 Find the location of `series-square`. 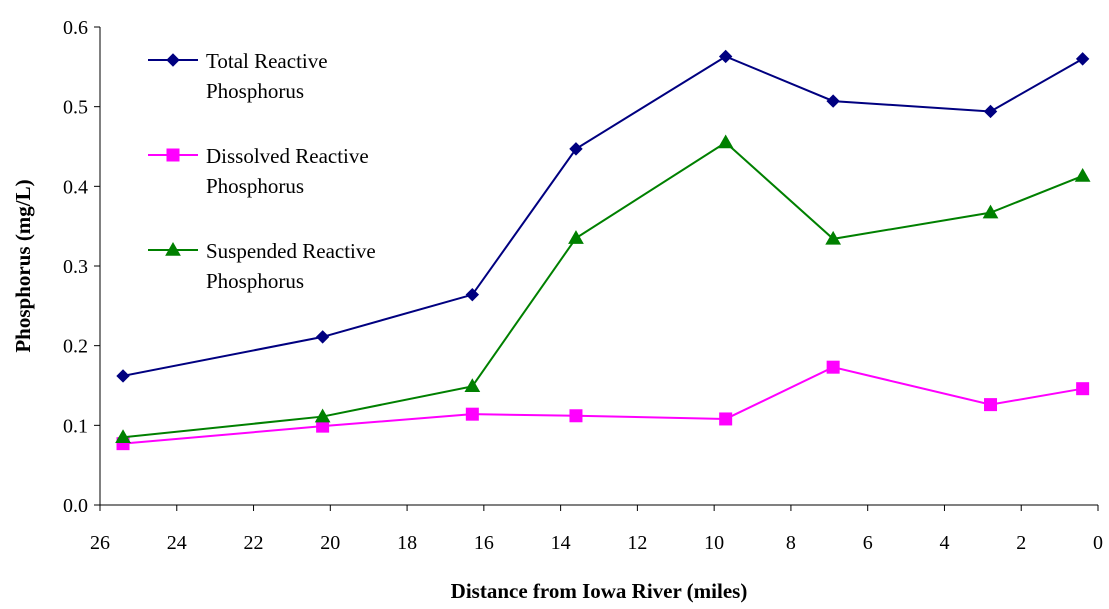

series-square is located at coordinates (603, 405).